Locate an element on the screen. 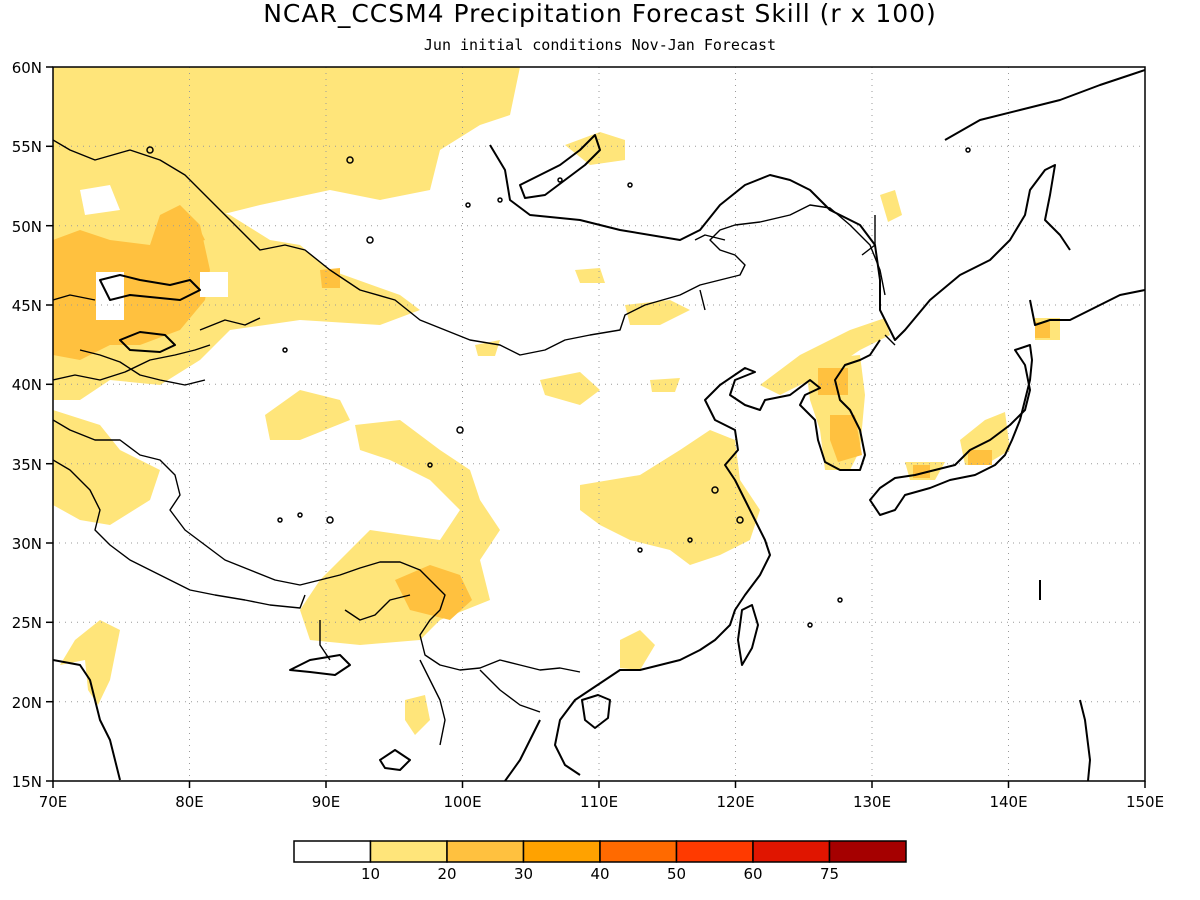  lat-tick-label: 45N is located at coordinates (27, 306).